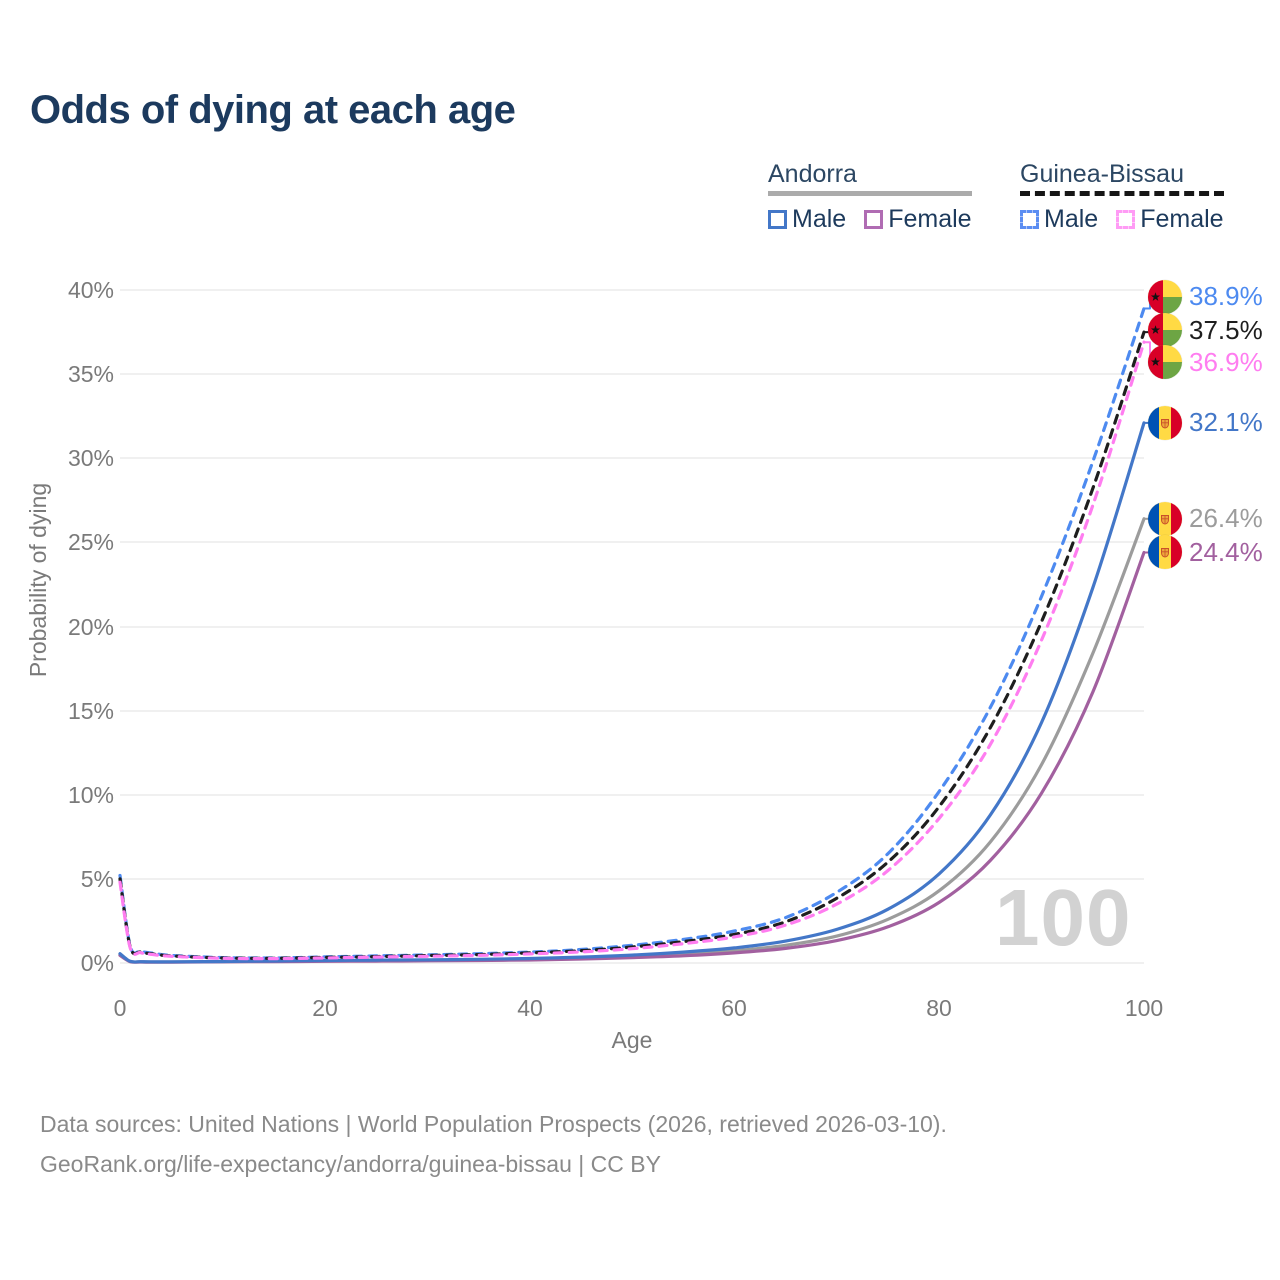 The height and width of the screenshot is (1280, 1280). What do you see at coordinates (819, 219) in the screenshot?
I see `legend-label-andorra-male: Male` at bounding box center [819, 219].